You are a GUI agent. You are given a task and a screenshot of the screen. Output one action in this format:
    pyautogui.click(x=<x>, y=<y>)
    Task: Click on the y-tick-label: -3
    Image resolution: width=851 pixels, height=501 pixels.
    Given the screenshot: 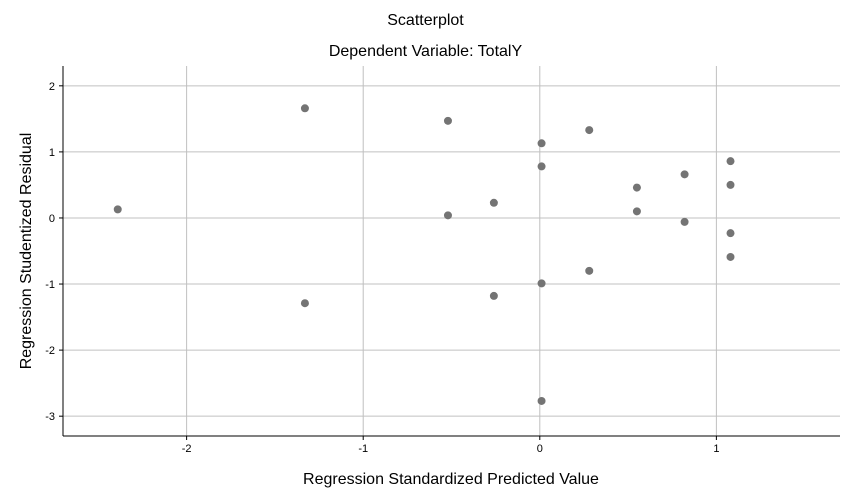 What is the action you would take?
    pyautogui.click(x=50, y=417)
    